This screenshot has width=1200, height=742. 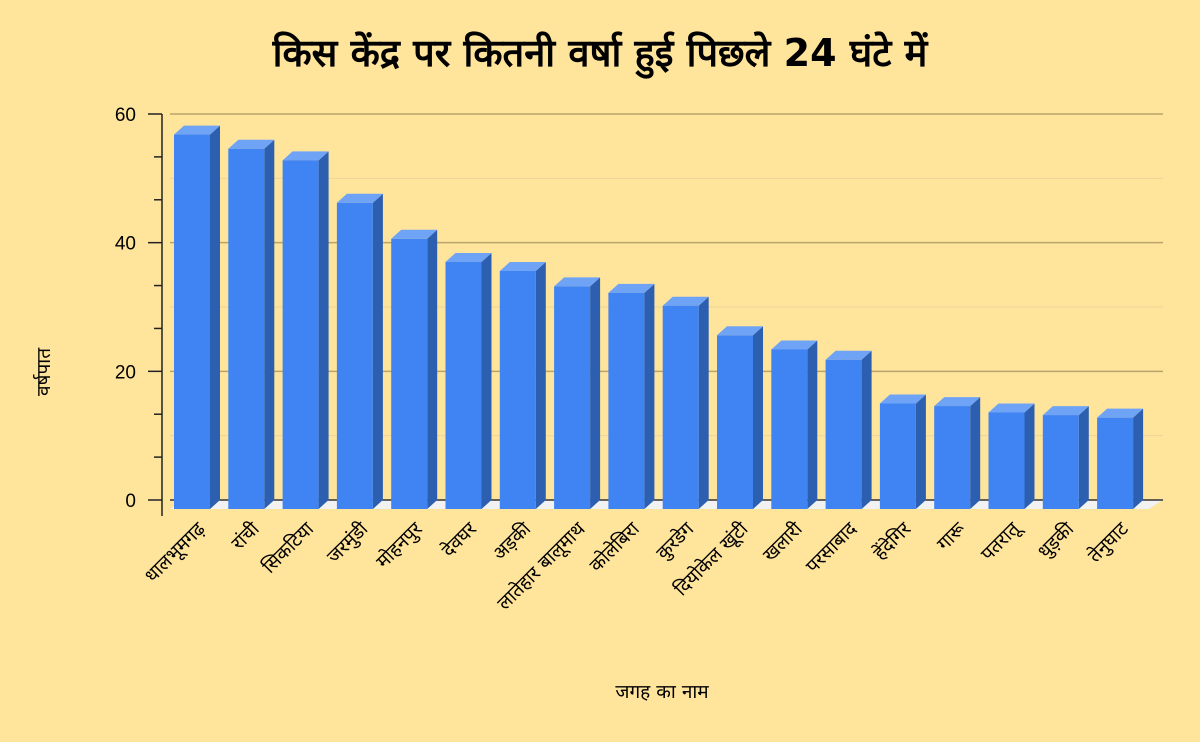 What do you see at coordinates (139, 310) in the screenshot?
I see `y-axis: 0 20 40 60` at bounding box center [139, 310].